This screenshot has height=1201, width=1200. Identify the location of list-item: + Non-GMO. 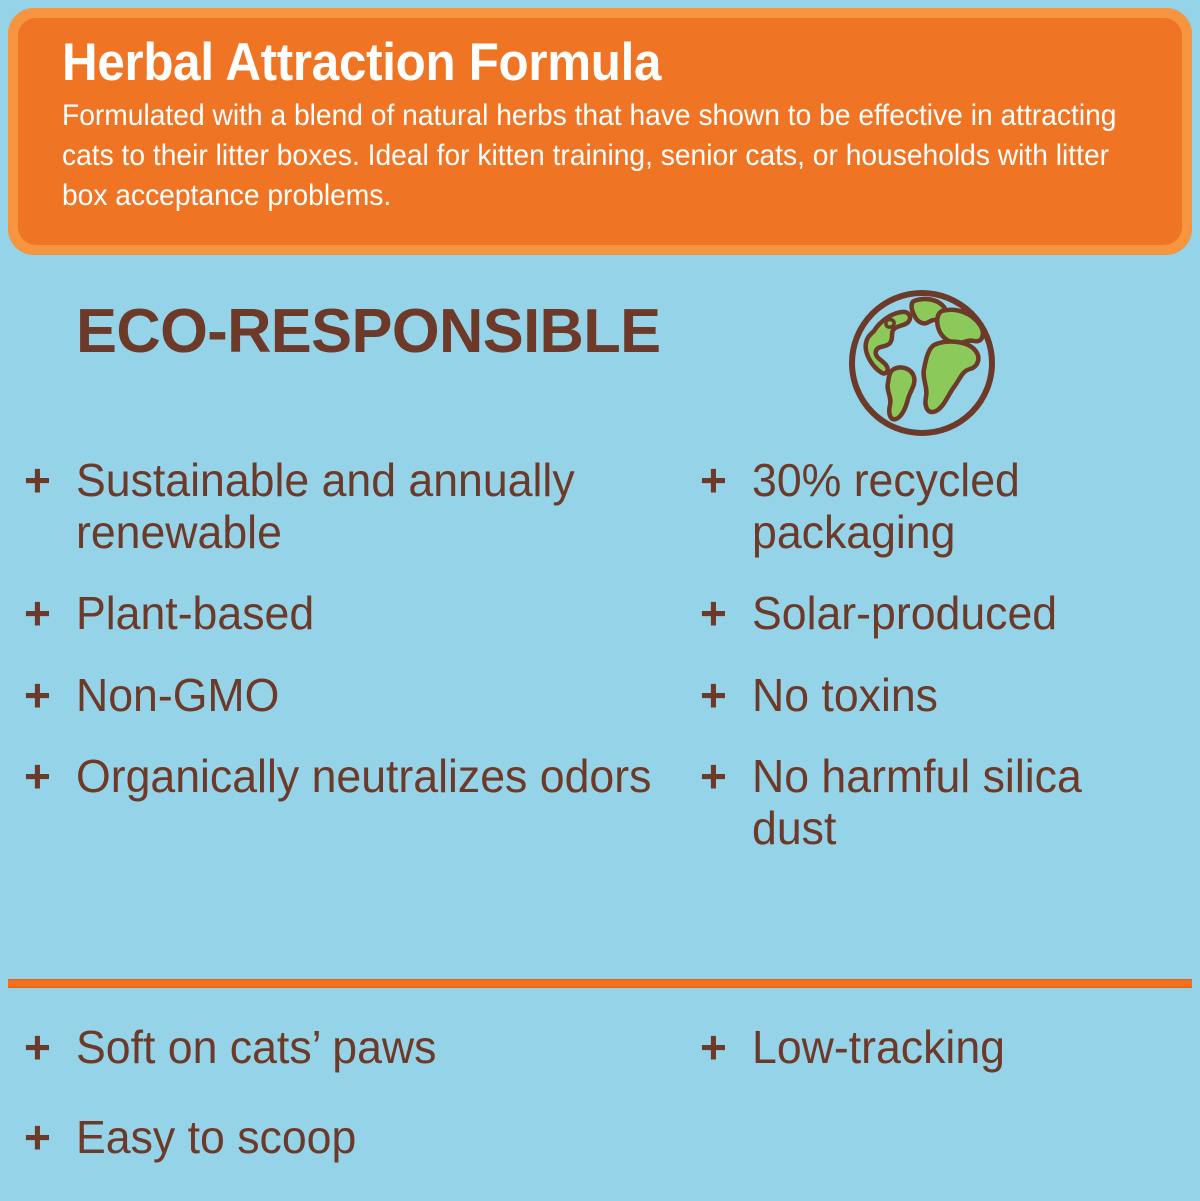
(354, 695).